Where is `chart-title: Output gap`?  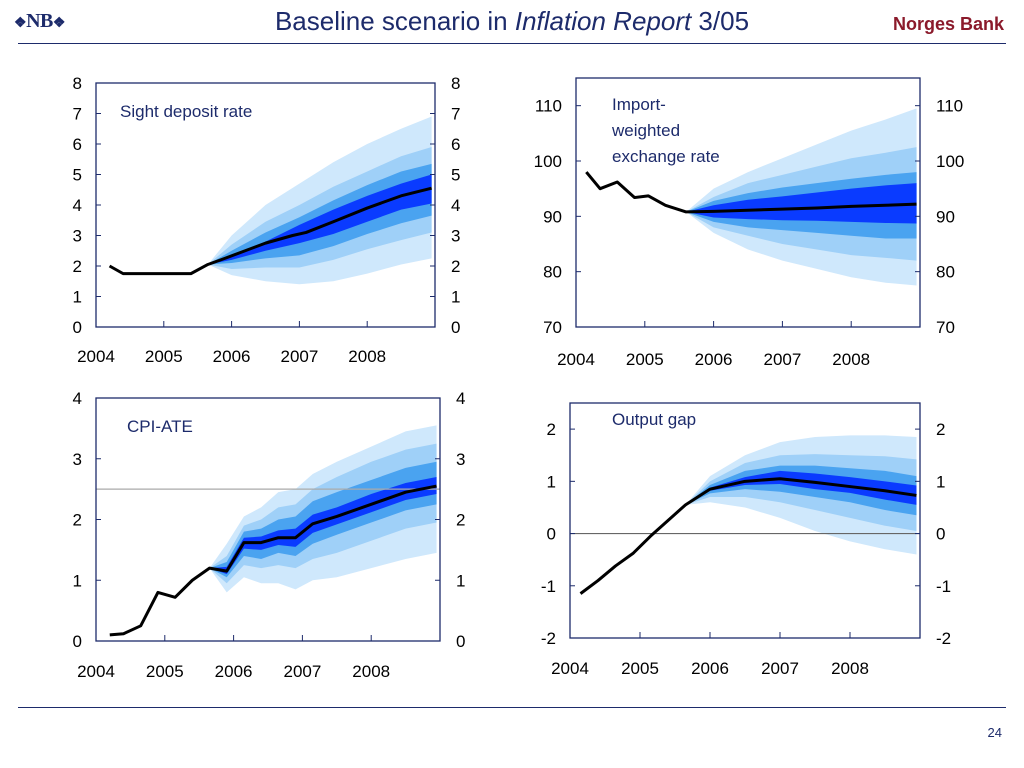
chart-title: Output gap is located at coordinates (654, 419).